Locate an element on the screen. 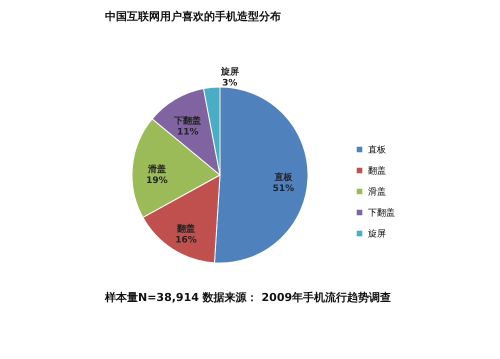 The width and height of the screenshot is (500, 359). text: 样本量N=38,914 数据来源： 2009年手机流行趋势调查 is located at coordinates (248, 297).